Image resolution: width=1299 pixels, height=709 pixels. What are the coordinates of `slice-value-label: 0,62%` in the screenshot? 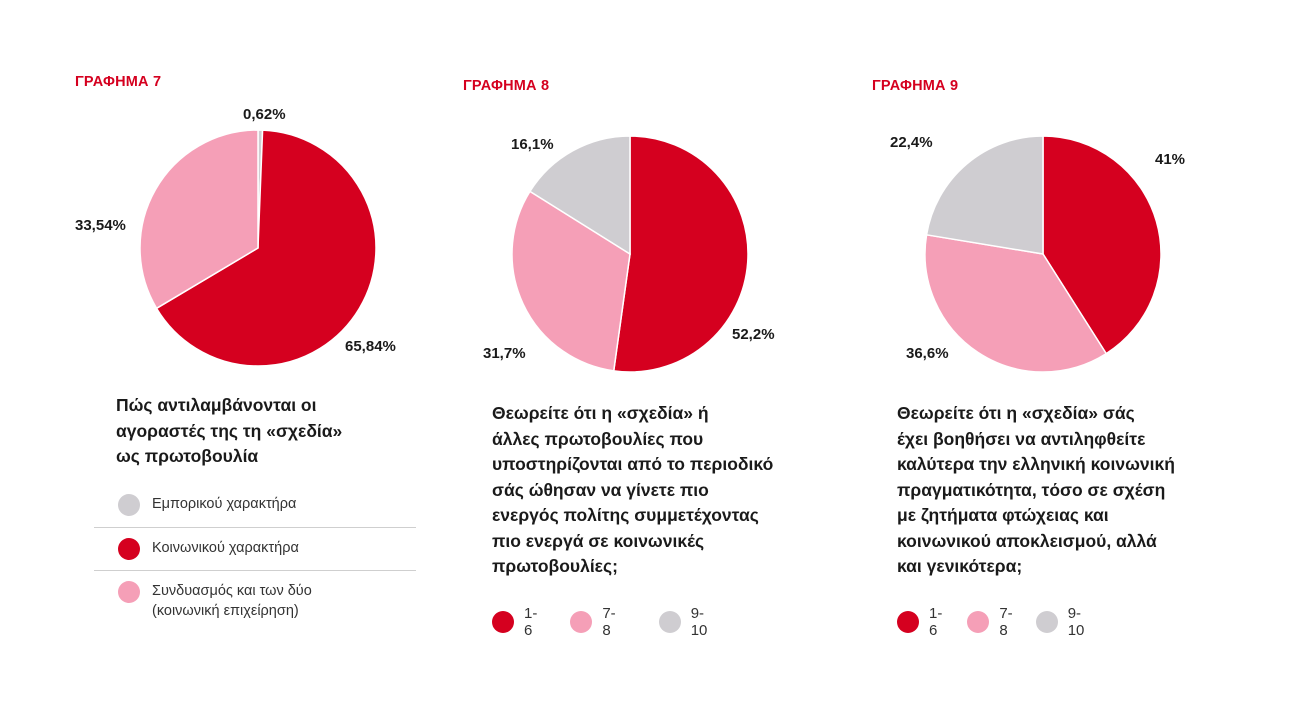 It's located at (264, 114).